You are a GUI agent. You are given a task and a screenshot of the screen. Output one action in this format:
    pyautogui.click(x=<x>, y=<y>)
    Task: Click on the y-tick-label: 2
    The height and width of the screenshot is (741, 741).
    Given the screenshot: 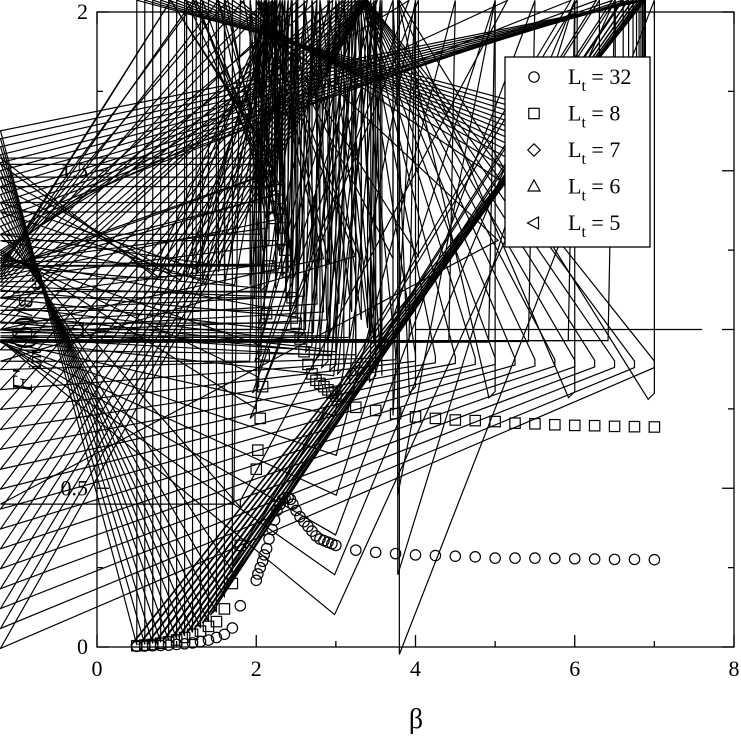 What is the action you would take?
    pyautogui.click(x=82, y=12)
    